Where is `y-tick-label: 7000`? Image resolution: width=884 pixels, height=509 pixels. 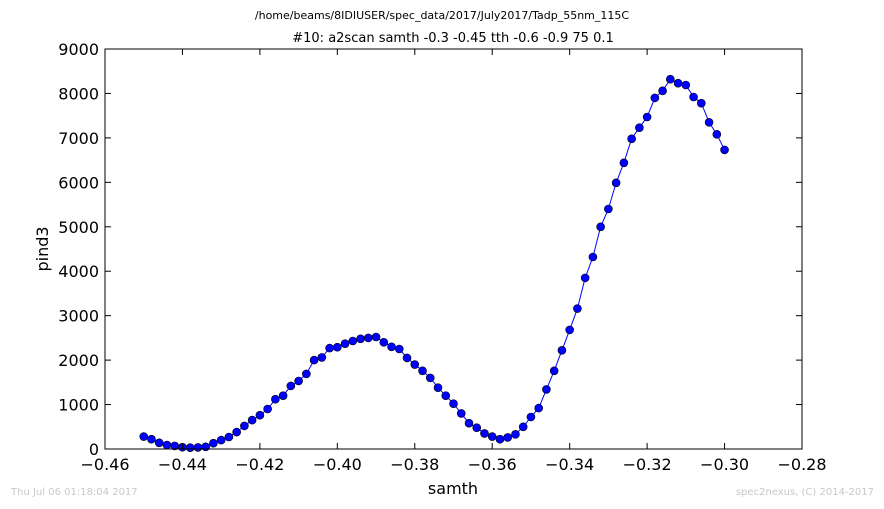
y-tick-label: 7000 is located at coordinates (78, 138).